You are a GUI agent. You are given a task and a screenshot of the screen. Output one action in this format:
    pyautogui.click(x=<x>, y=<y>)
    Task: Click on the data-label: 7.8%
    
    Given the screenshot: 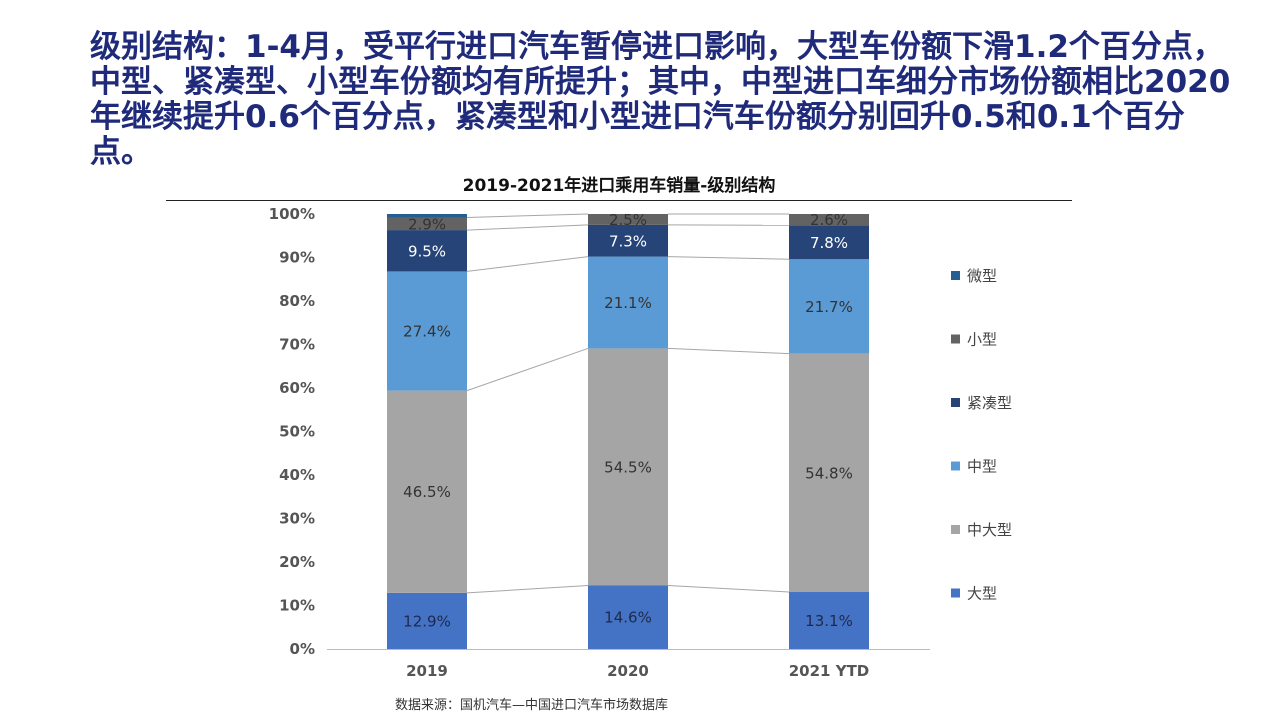 What is the action you would take?
    pyautogui.click(x=829, y=243)
    